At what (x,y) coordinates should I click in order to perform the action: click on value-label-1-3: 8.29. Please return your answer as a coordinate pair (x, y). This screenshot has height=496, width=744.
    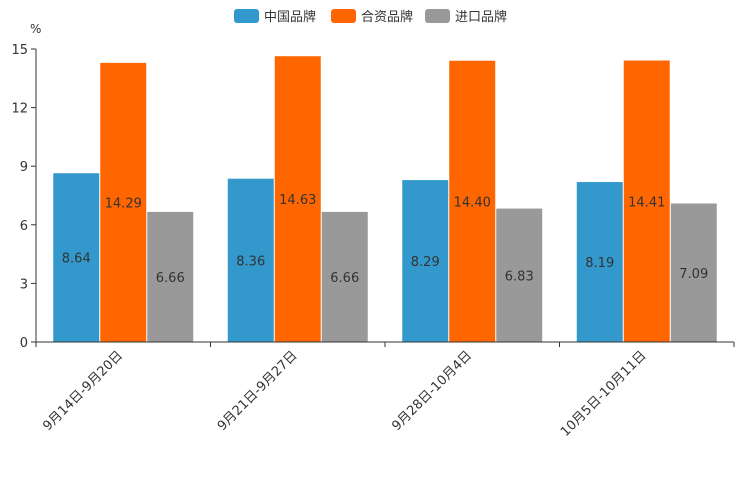
    Looking at the image, I should click on (425, 262).